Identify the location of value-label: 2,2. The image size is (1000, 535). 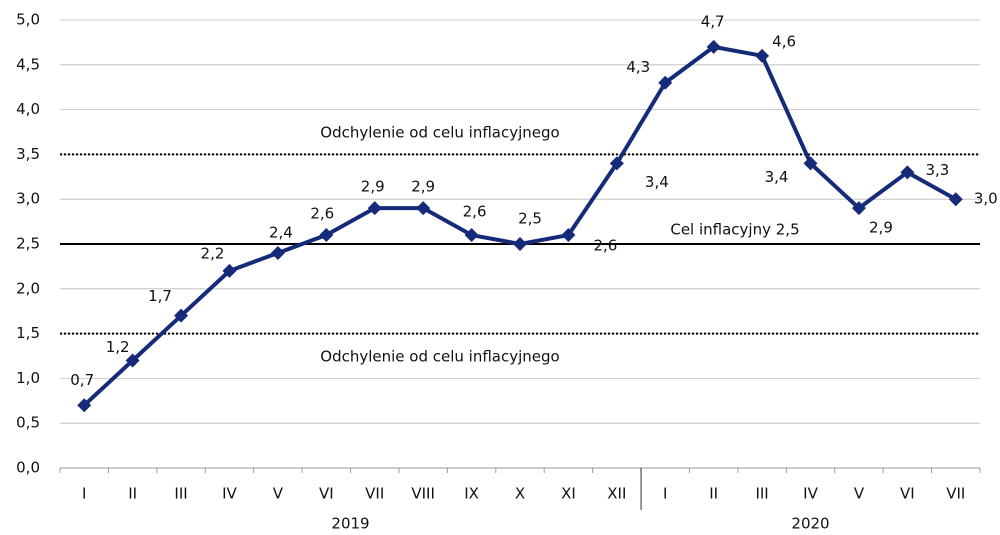
(213, 253).